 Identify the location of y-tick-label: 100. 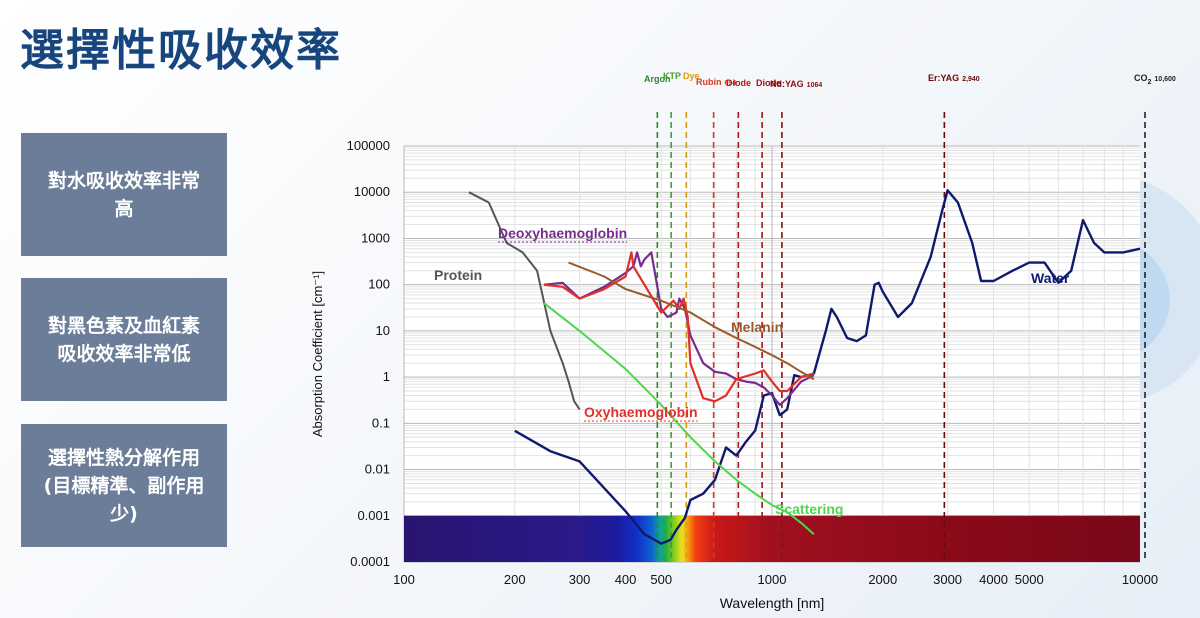
(379, 284).